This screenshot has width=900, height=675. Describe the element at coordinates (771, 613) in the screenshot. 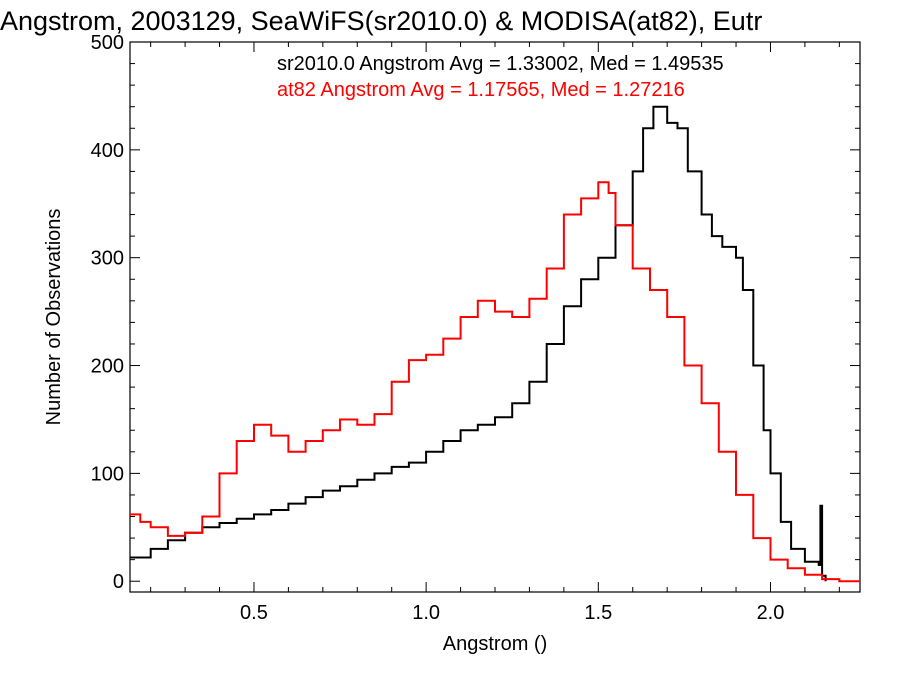

I see `x-tick-label: 2.0` at that location.